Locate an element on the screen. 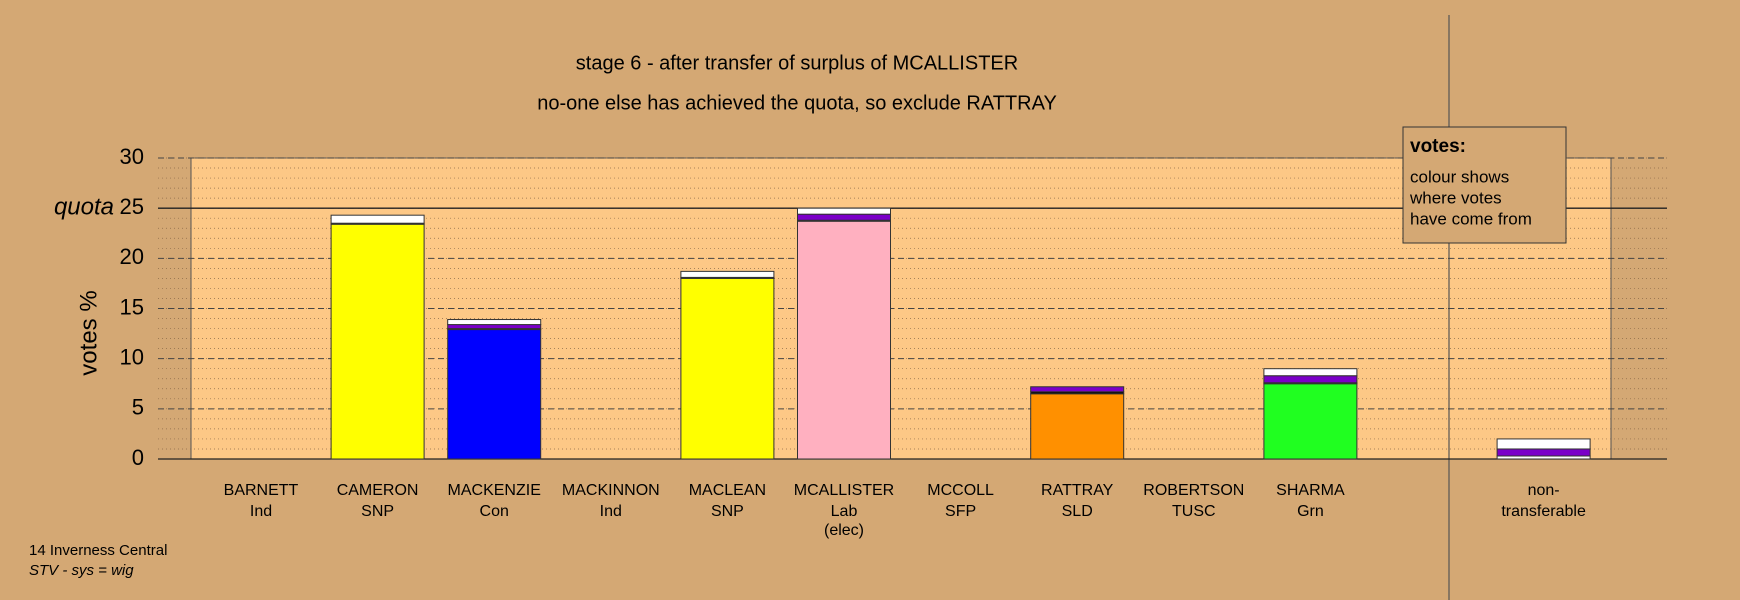 This screenshot has height=600, width=1740. party-label: Grn is located at coordinates (1310, 511).